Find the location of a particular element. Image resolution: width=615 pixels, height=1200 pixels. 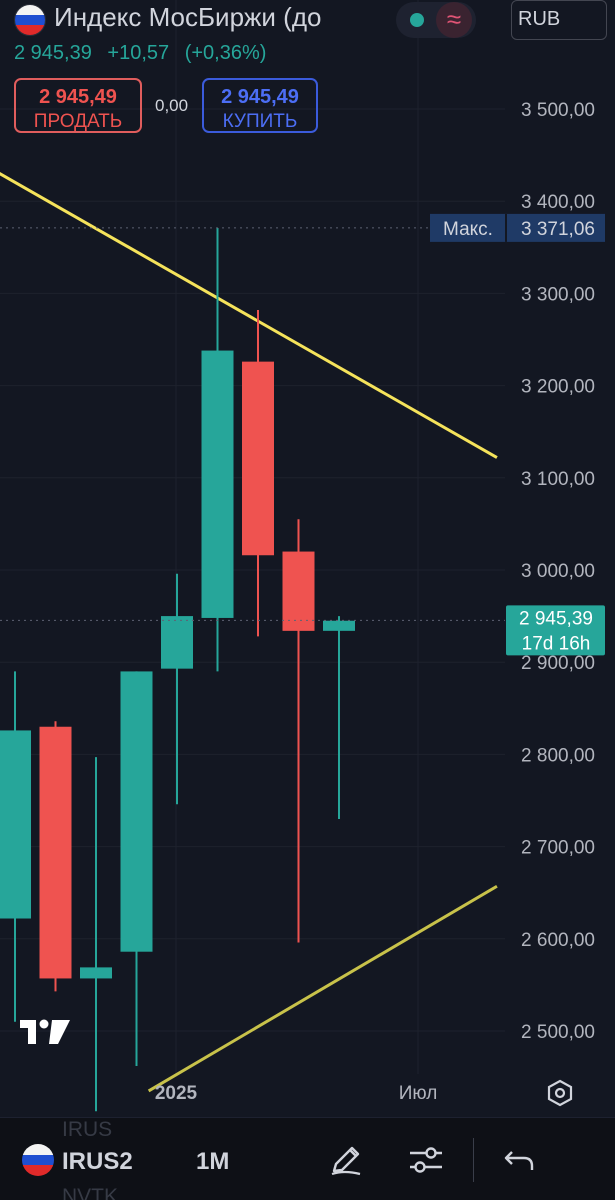

x-axis-label: 2025 is located at coordinates (176, 1093).